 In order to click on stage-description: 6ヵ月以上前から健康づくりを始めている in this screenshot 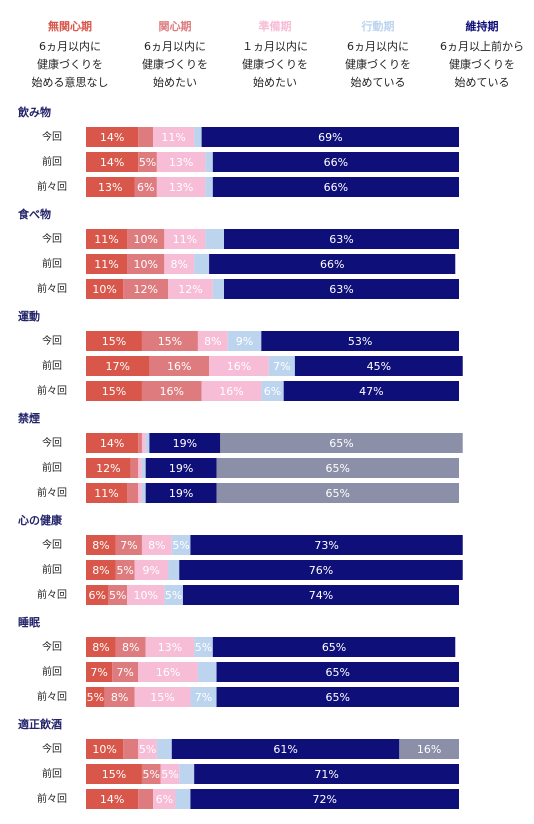, I will do `click(482, 64)`.